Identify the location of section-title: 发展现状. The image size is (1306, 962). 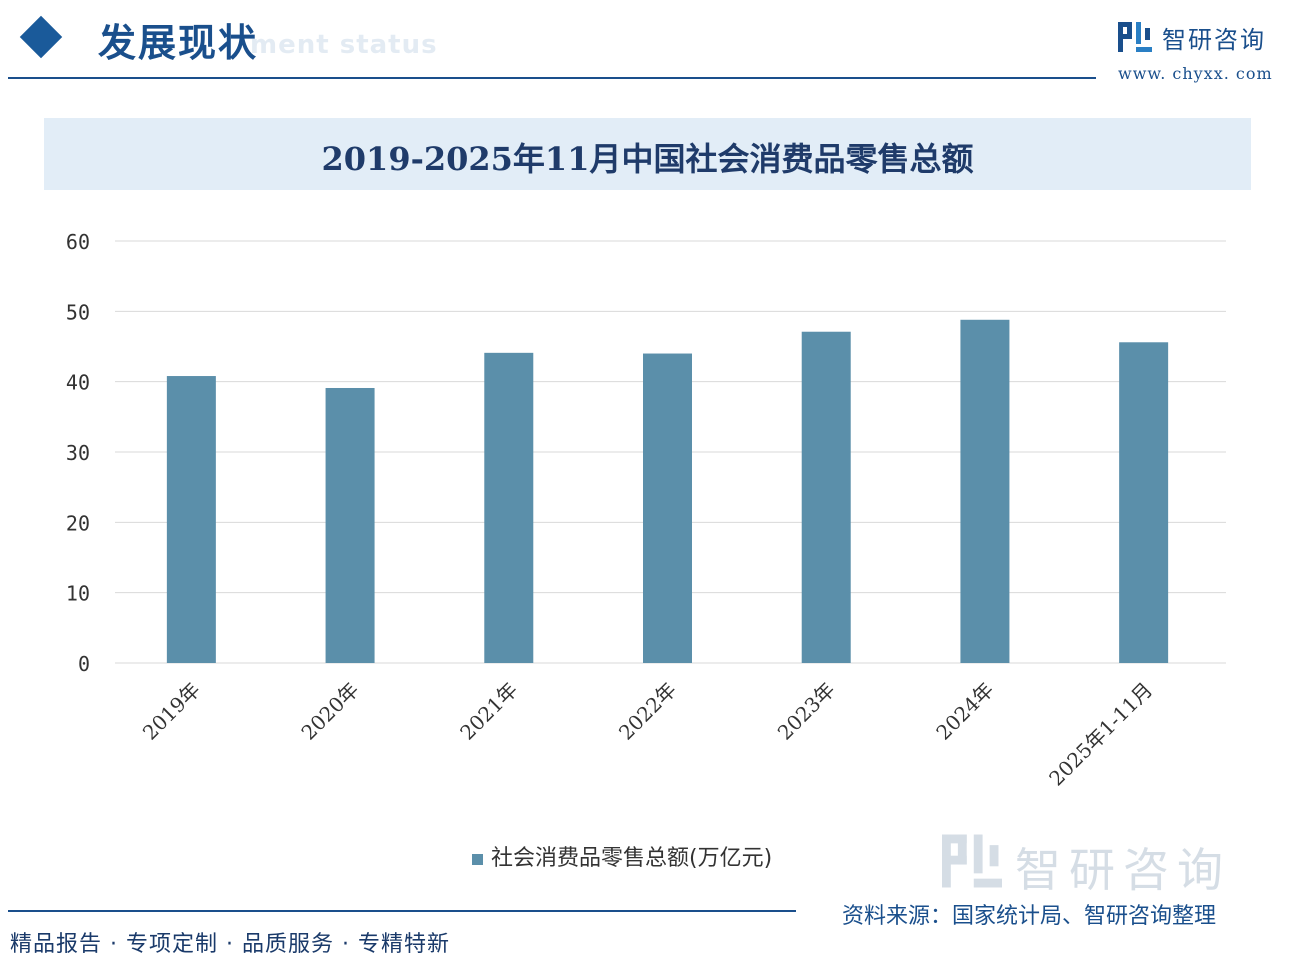
(178, 43).